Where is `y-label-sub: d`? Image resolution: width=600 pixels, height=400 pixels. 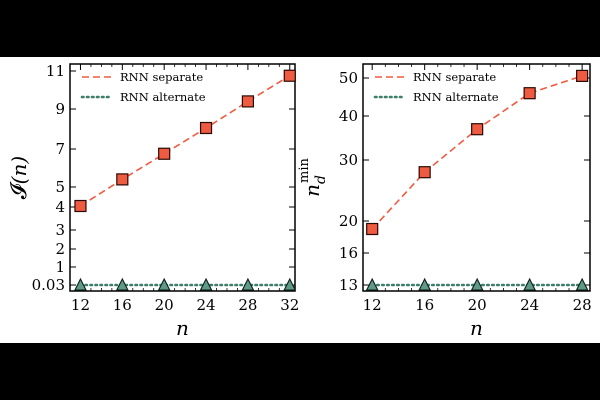
y-label-sub: d is located at coordinates (321, 179).